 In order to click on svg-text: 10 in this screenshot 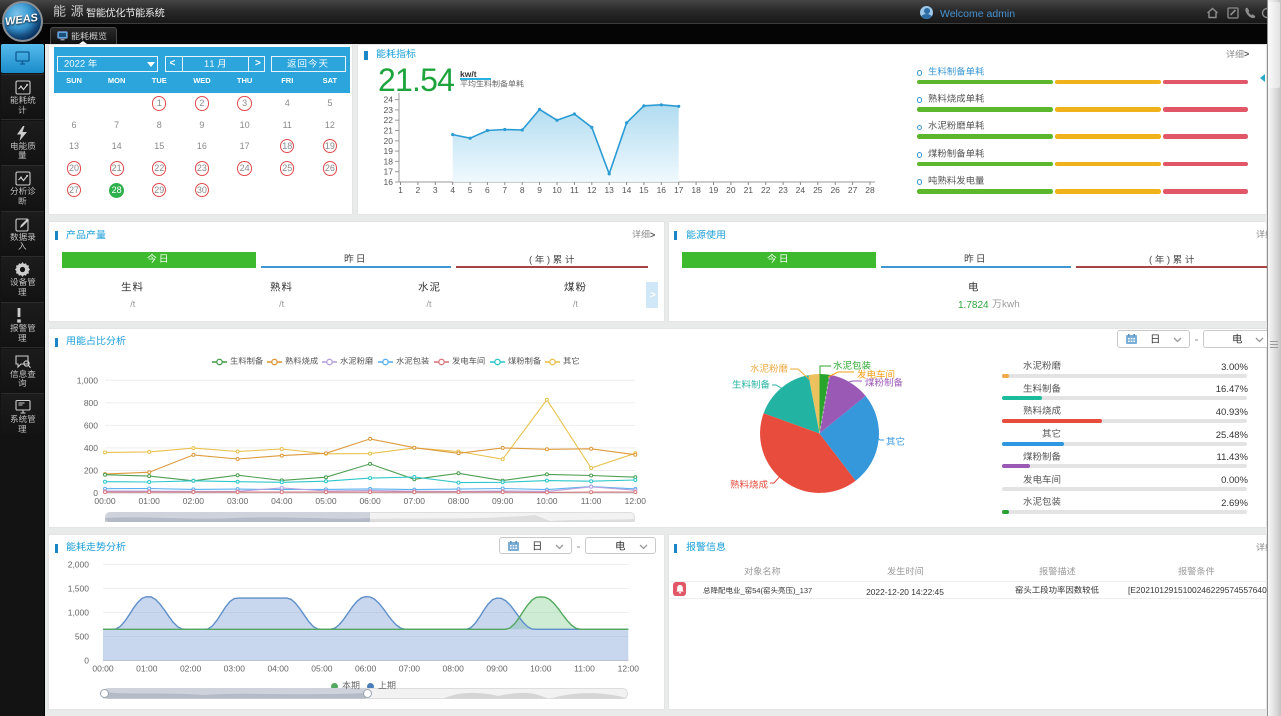, I will do `click(557, 190)`.